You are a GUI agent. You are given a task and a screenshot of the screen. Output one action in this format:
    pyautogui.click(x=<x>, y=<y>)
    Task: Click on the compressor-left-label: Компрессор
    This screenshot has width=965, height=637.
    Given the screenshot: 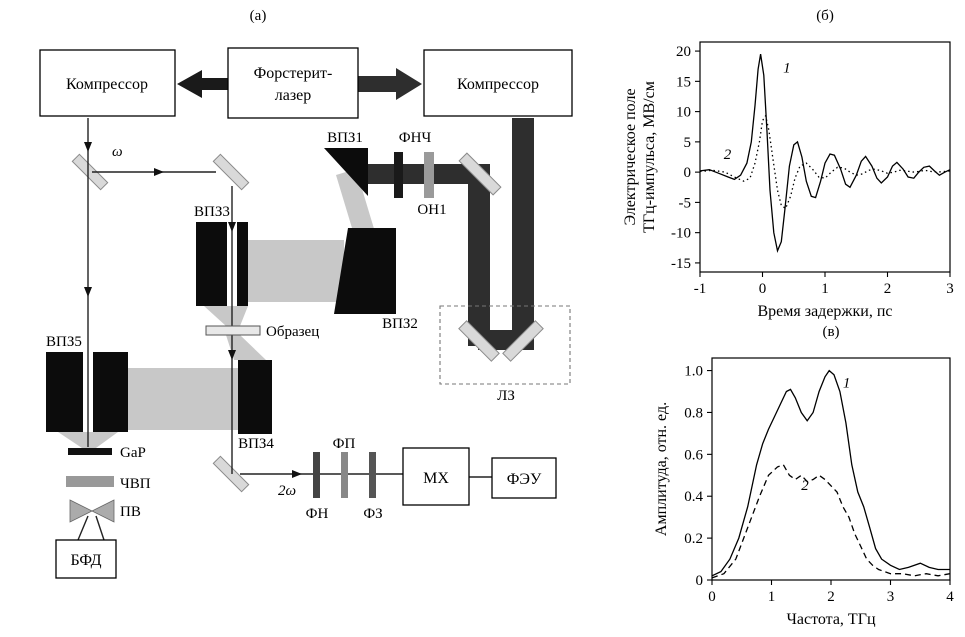 What is the action you would take?
    pyautogui.click(x=107, y=84)
    